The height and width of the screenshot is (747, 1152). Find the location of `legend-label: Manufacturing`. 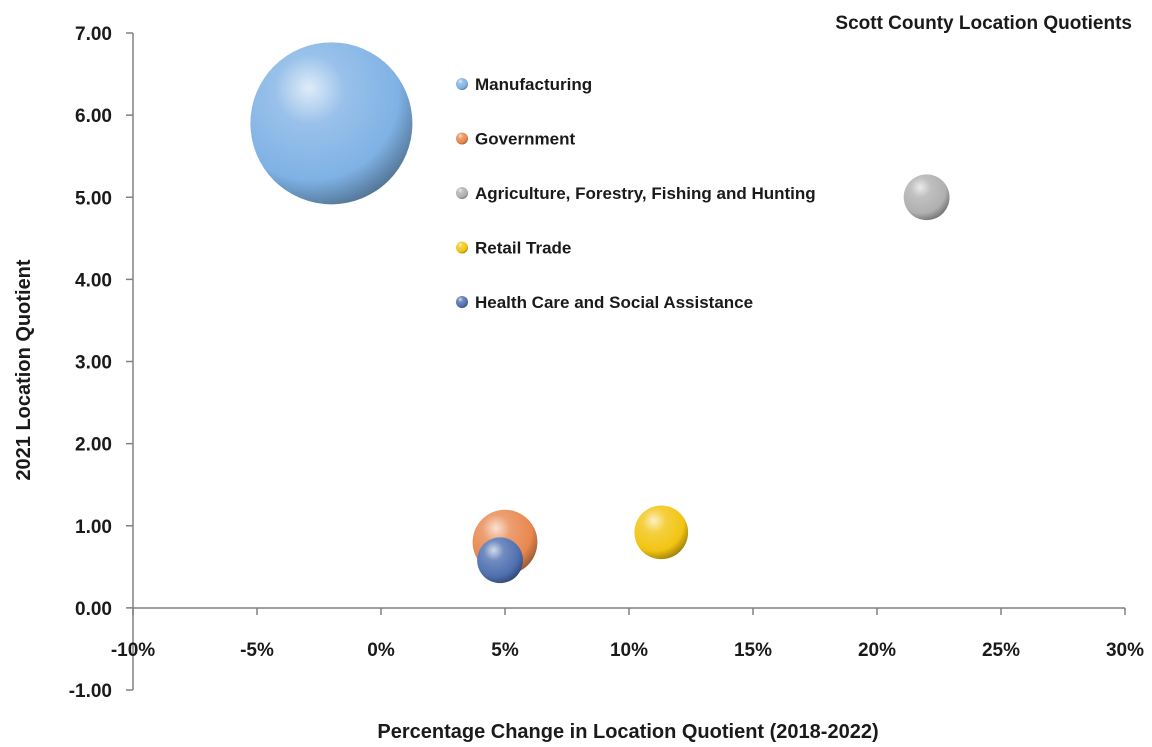

legend-label: Manufacturing is located at coordinates (533, 84).